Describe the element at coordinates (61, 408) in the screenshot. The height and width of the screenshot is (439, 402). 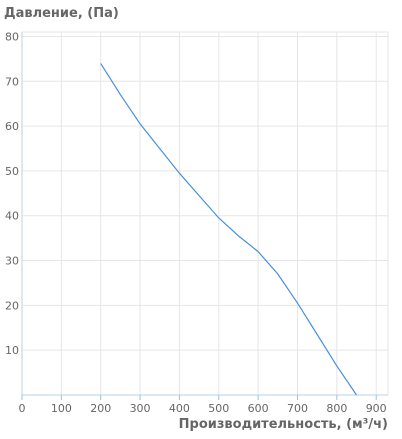
I see `x-tick-label: 100` at that location.